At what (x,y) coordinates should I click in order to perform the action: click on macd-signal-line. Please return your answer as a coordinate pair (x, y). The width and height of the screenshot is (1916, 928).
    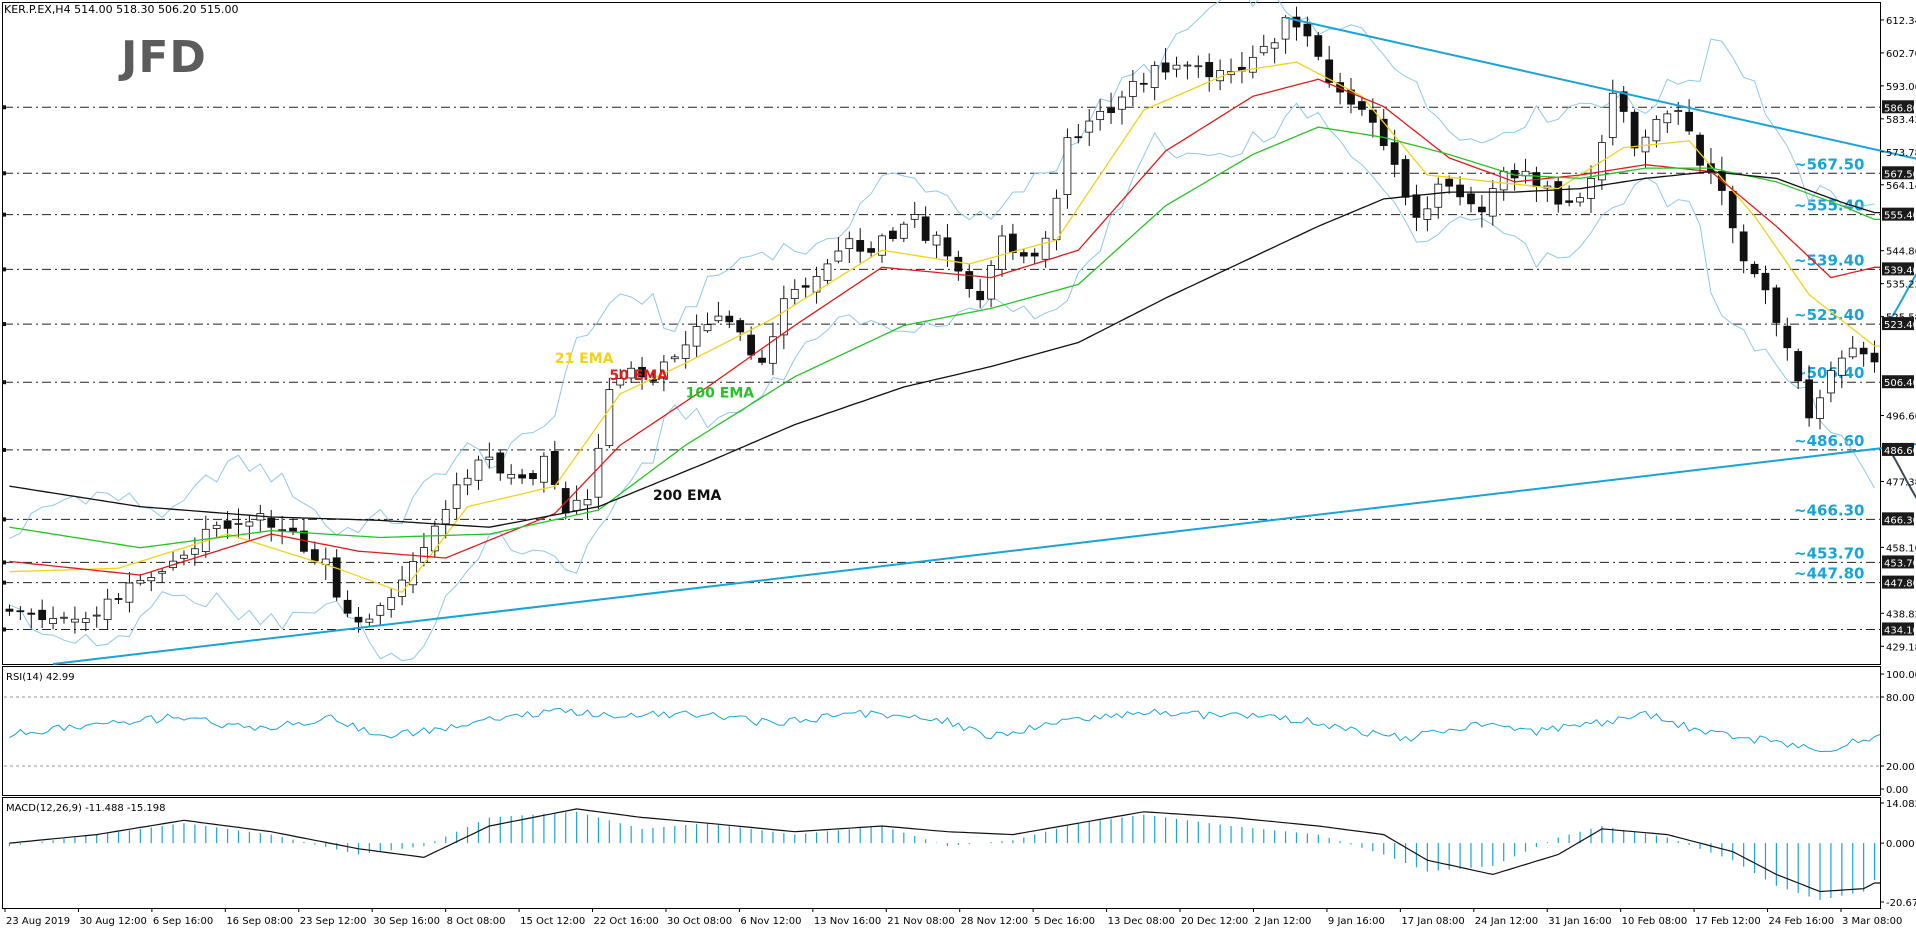
    Looking at the image, I should click on (944, 850).